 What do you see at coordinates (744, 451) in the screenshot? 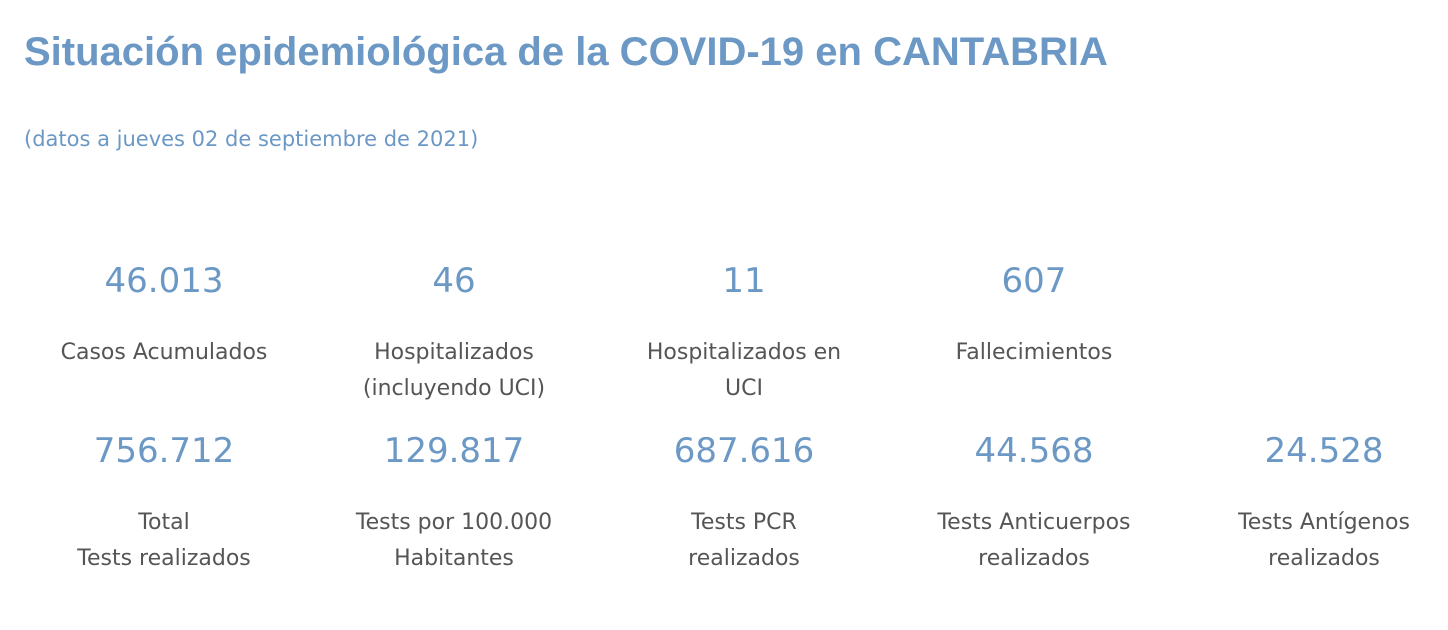
I see `stat-value: 687.616` at bounding box center [744, 451].